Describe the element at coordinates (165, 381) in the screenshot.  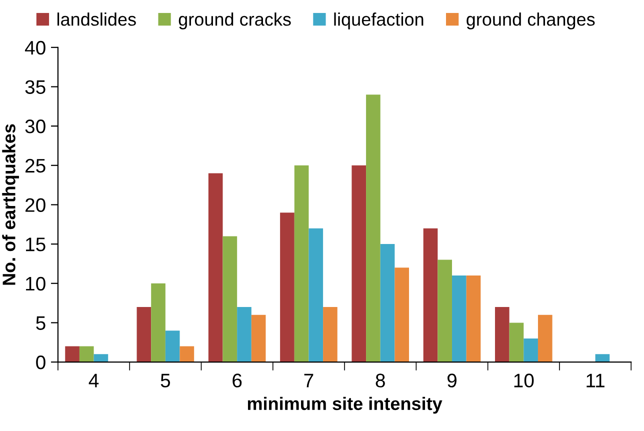
I see `x-tick-label: 5` at that location.